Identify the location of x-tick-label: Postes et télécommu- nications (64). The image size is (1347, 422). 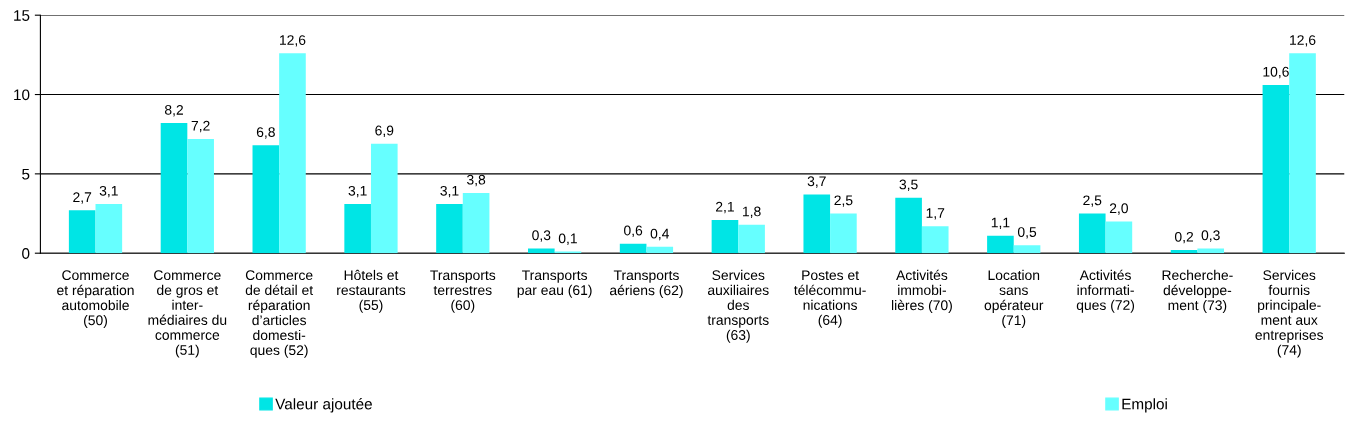
(830, 299).